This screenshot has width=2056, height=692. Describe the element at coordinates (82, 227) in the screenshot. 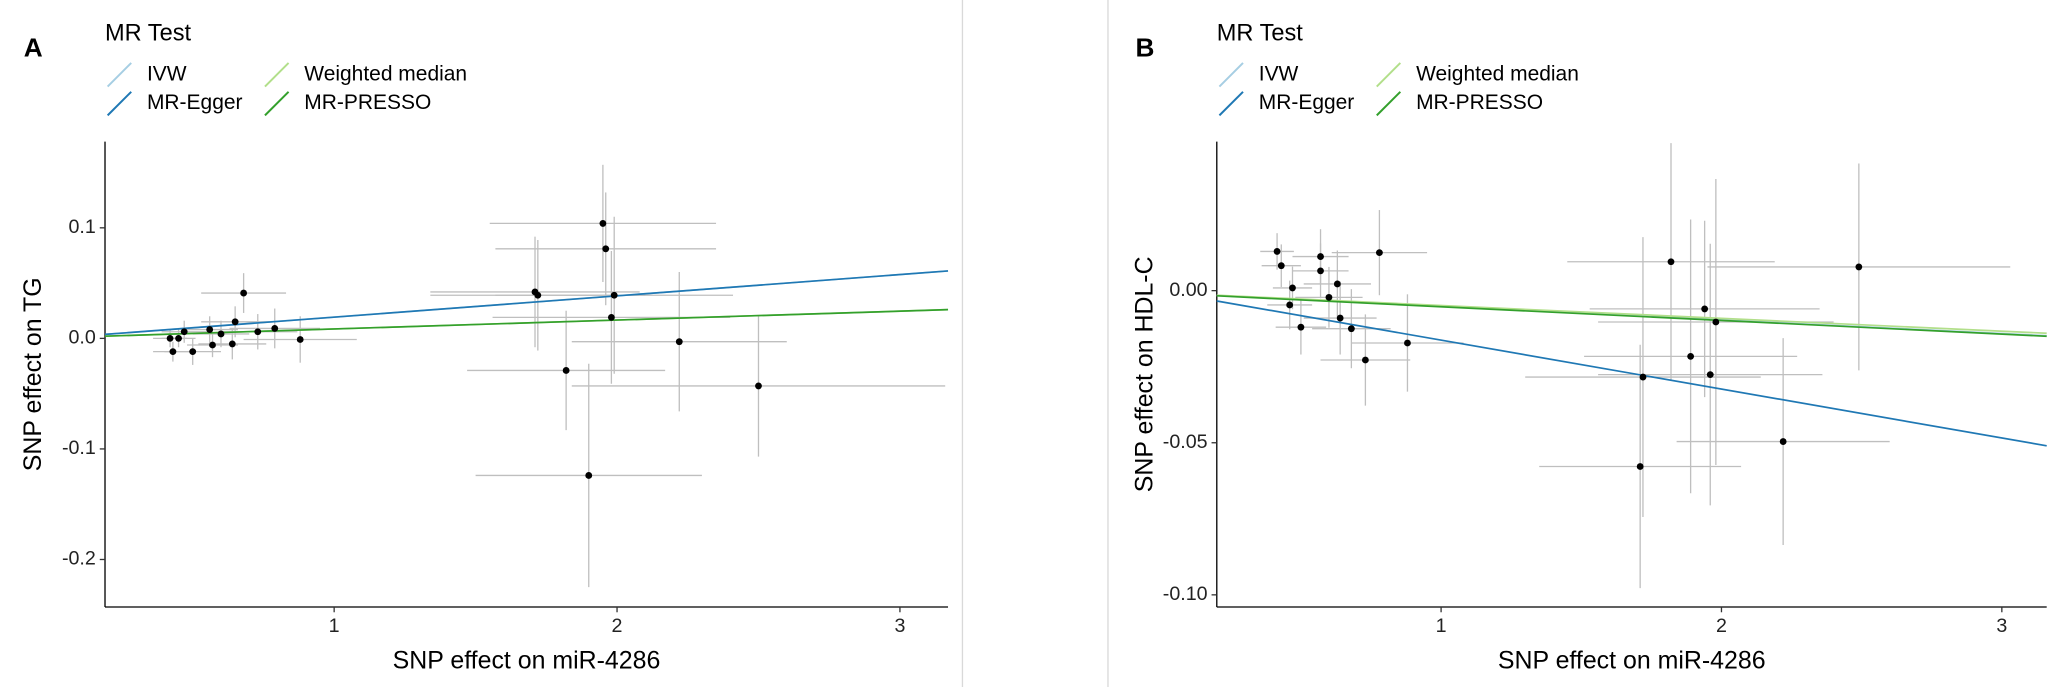

I see `y-tick-label: 0.1` at that location.